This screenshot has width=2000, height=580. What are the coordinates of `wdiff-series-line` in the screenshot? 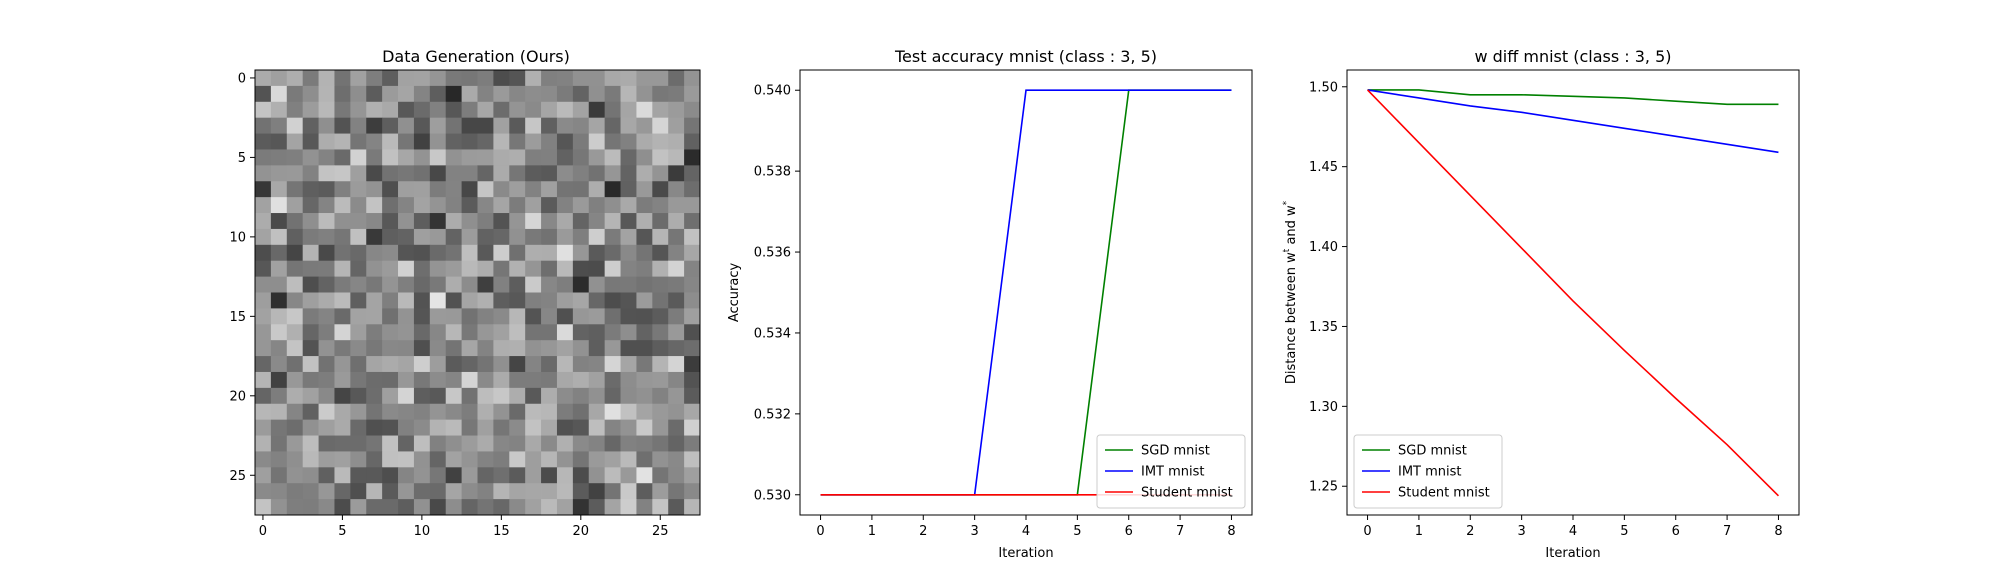 It's located at (1573, 121).